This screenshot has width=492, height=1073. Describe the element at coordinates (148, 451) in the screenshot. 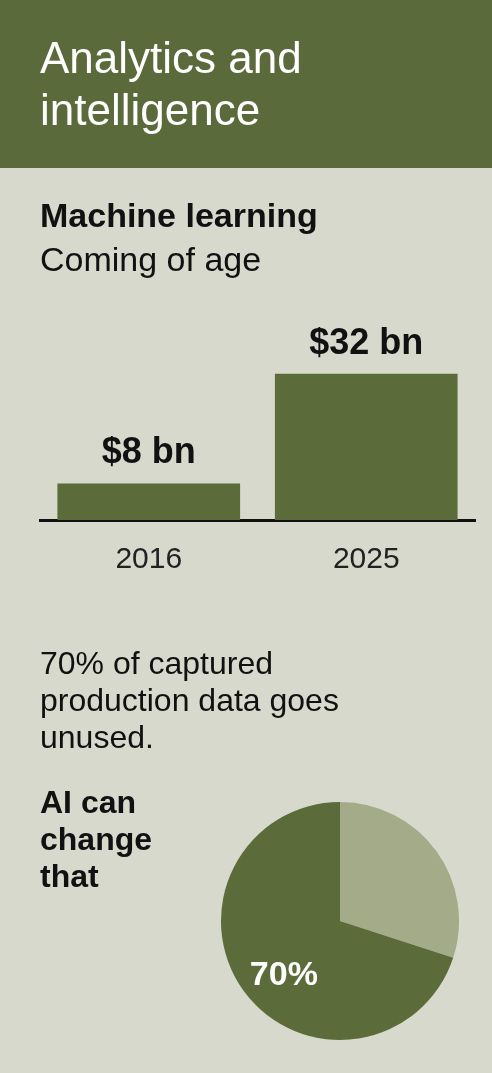

I see `data-label: $8 bn` at that location.